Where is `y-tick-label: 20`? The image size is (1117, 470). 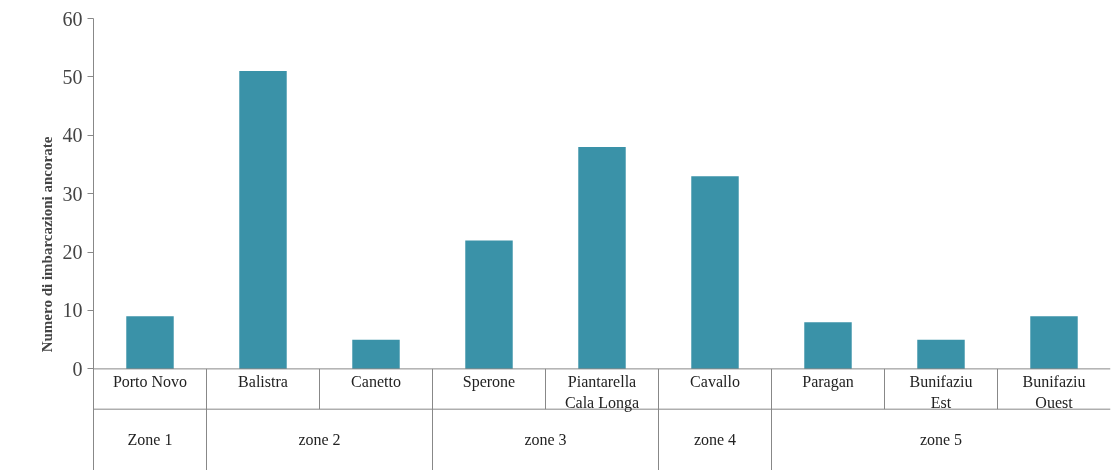
y-tick-label: 20 is located at coordinates (72, 252).